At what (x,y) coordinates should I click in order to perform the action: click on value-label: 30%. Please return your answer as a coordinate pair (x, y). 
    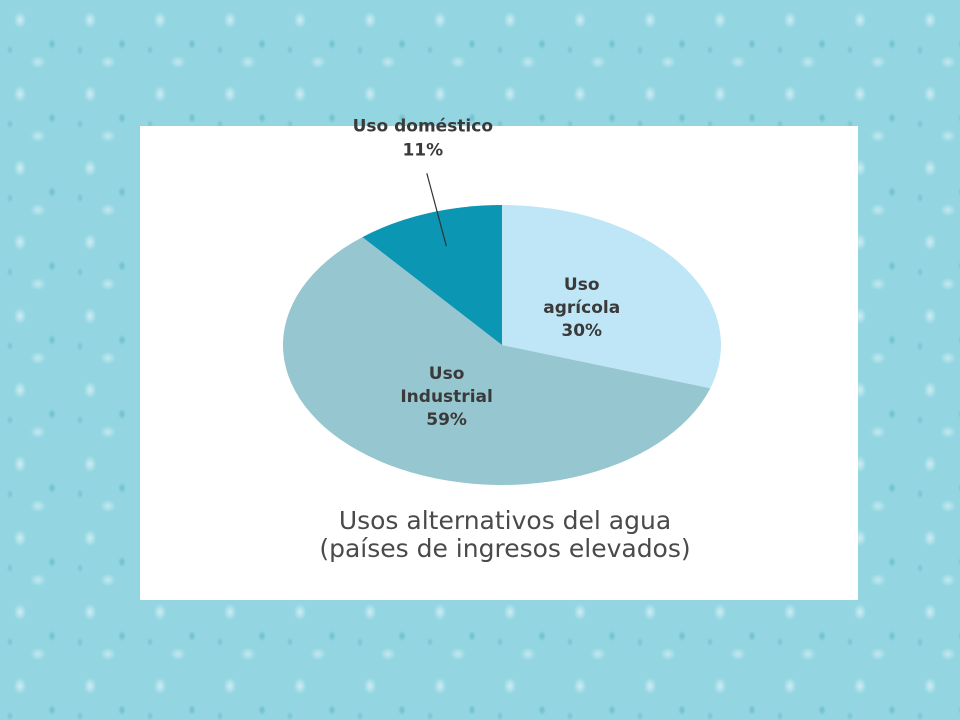
    Looking at the image, I should click on (581, 331).